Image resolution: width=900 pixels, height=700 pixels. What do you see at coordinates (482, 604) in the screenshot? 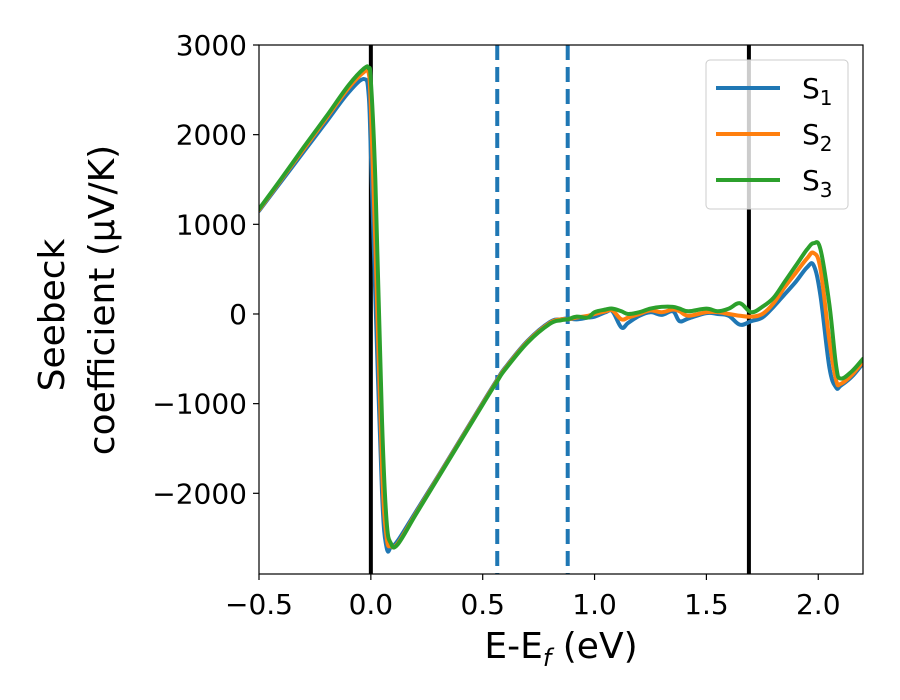
I see `x-tick-label: 0.5` at bounding box center [482, 604].